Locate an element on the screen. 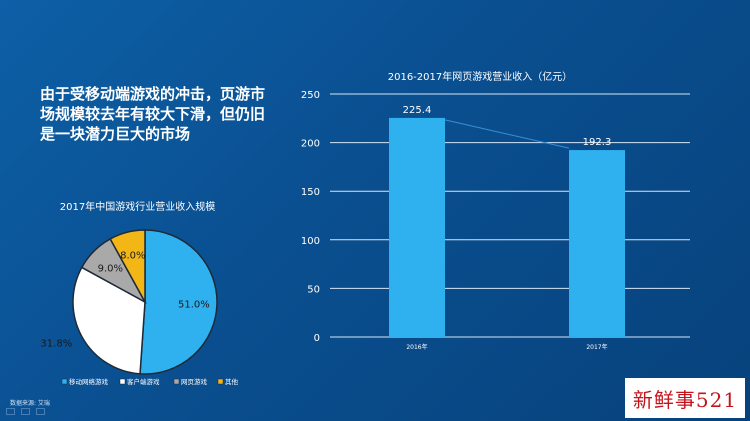 This screenshot has height=421, width=750. watermark-logo: 新鲜事521 is located at coordinates (685, 398).